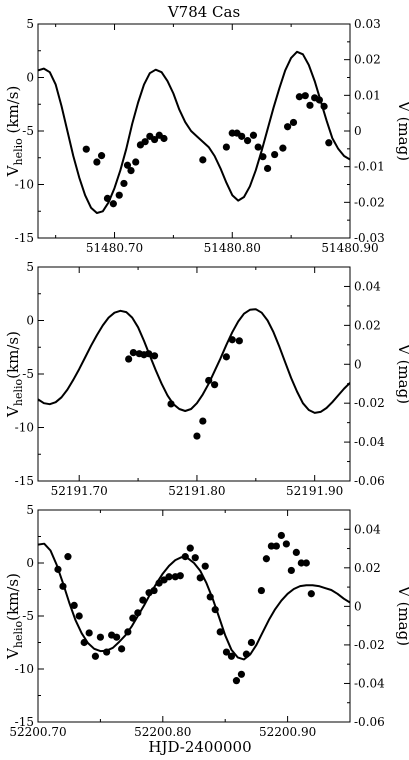 The height and width of the screenshot is (760, 409). What do you see at coordinates (232, 248) in the screenshot?
I see `x-tick-label: 51480.80` at bounding box center [232, 248].